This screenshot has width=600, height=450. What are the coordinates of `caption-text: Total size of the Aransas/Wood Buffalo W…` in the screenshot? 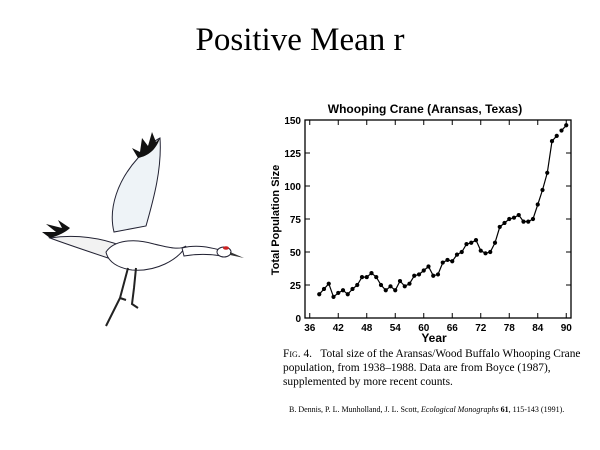 It's located at (432, 368).